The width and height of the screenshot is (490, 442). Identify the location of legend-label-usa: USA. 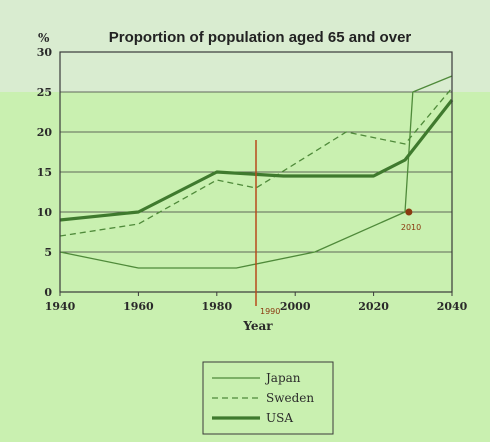
(279, 418).